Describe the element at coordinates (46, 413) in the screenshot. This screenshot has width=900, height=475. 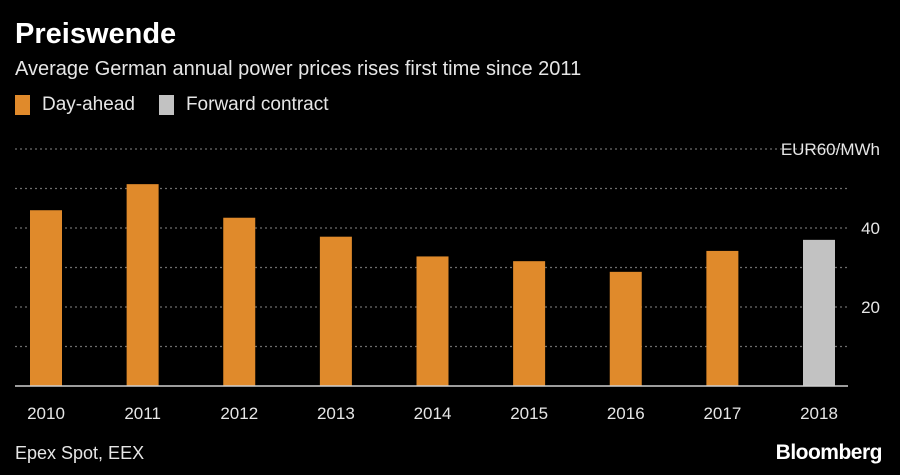
I see `x-tick-label-2010: 2010` at that location.